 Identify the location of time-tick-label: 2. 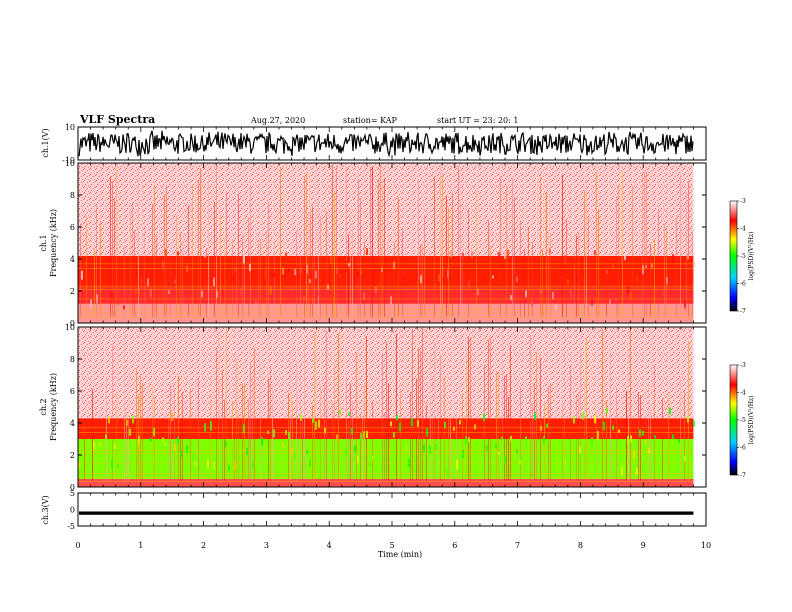
(203, 545).